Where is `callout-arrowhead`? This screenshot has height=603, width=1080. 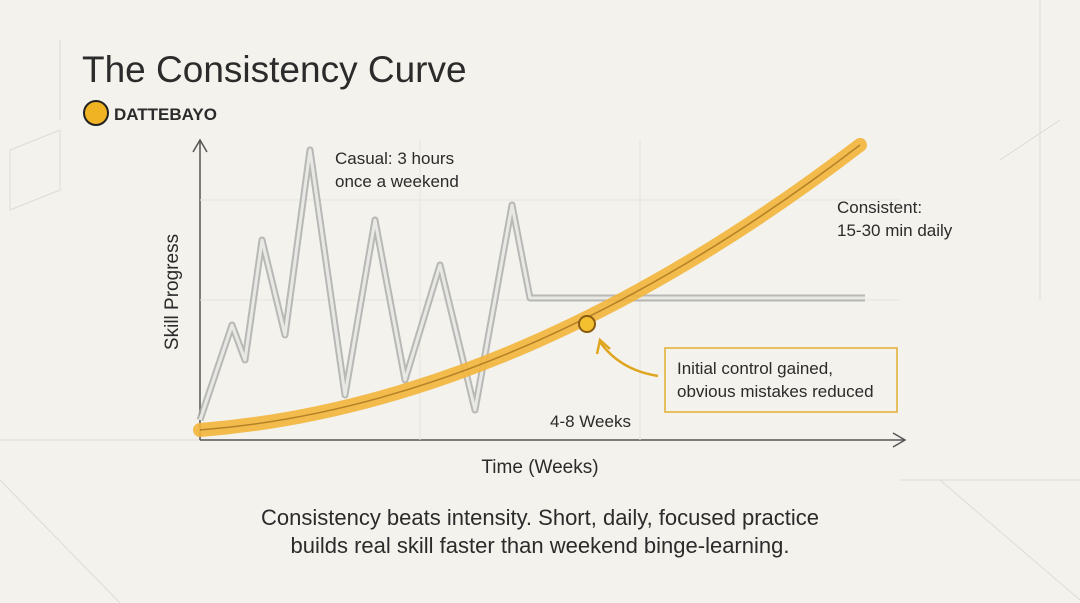
callout-arrowhead is located at coordinates (603, 346).